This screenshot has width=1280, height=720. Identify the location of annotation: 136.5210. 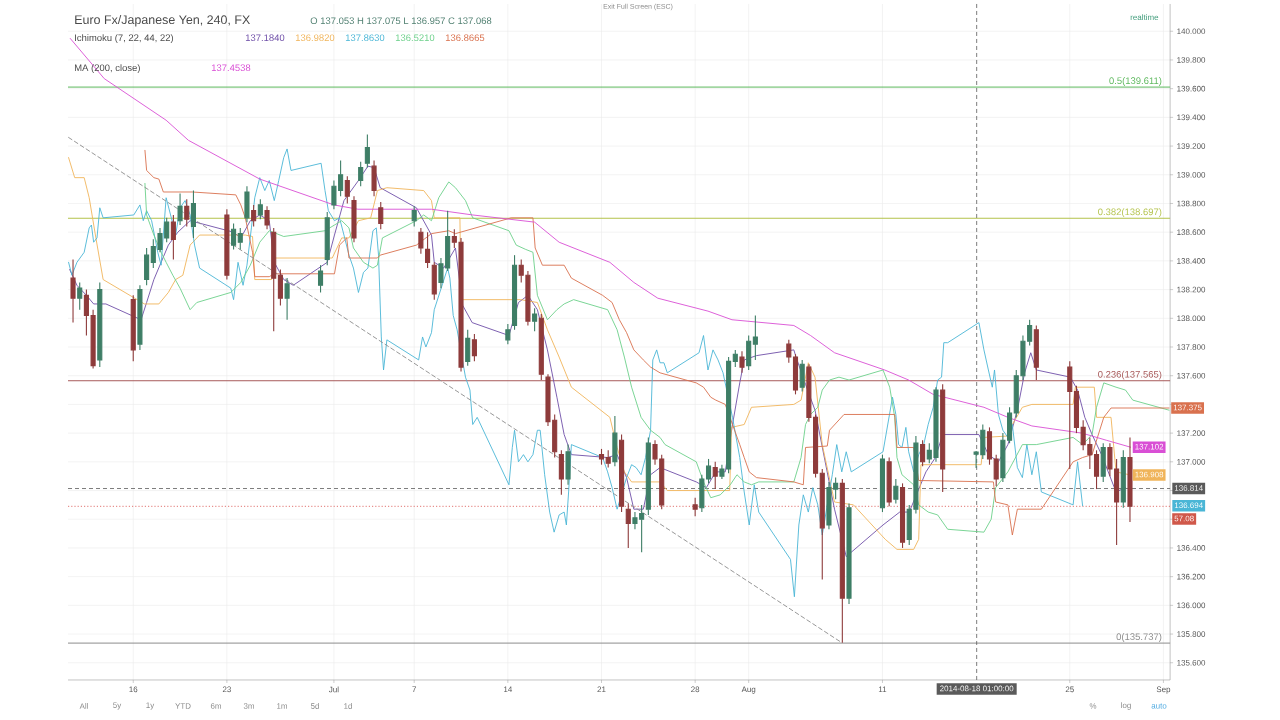
(415, 38).